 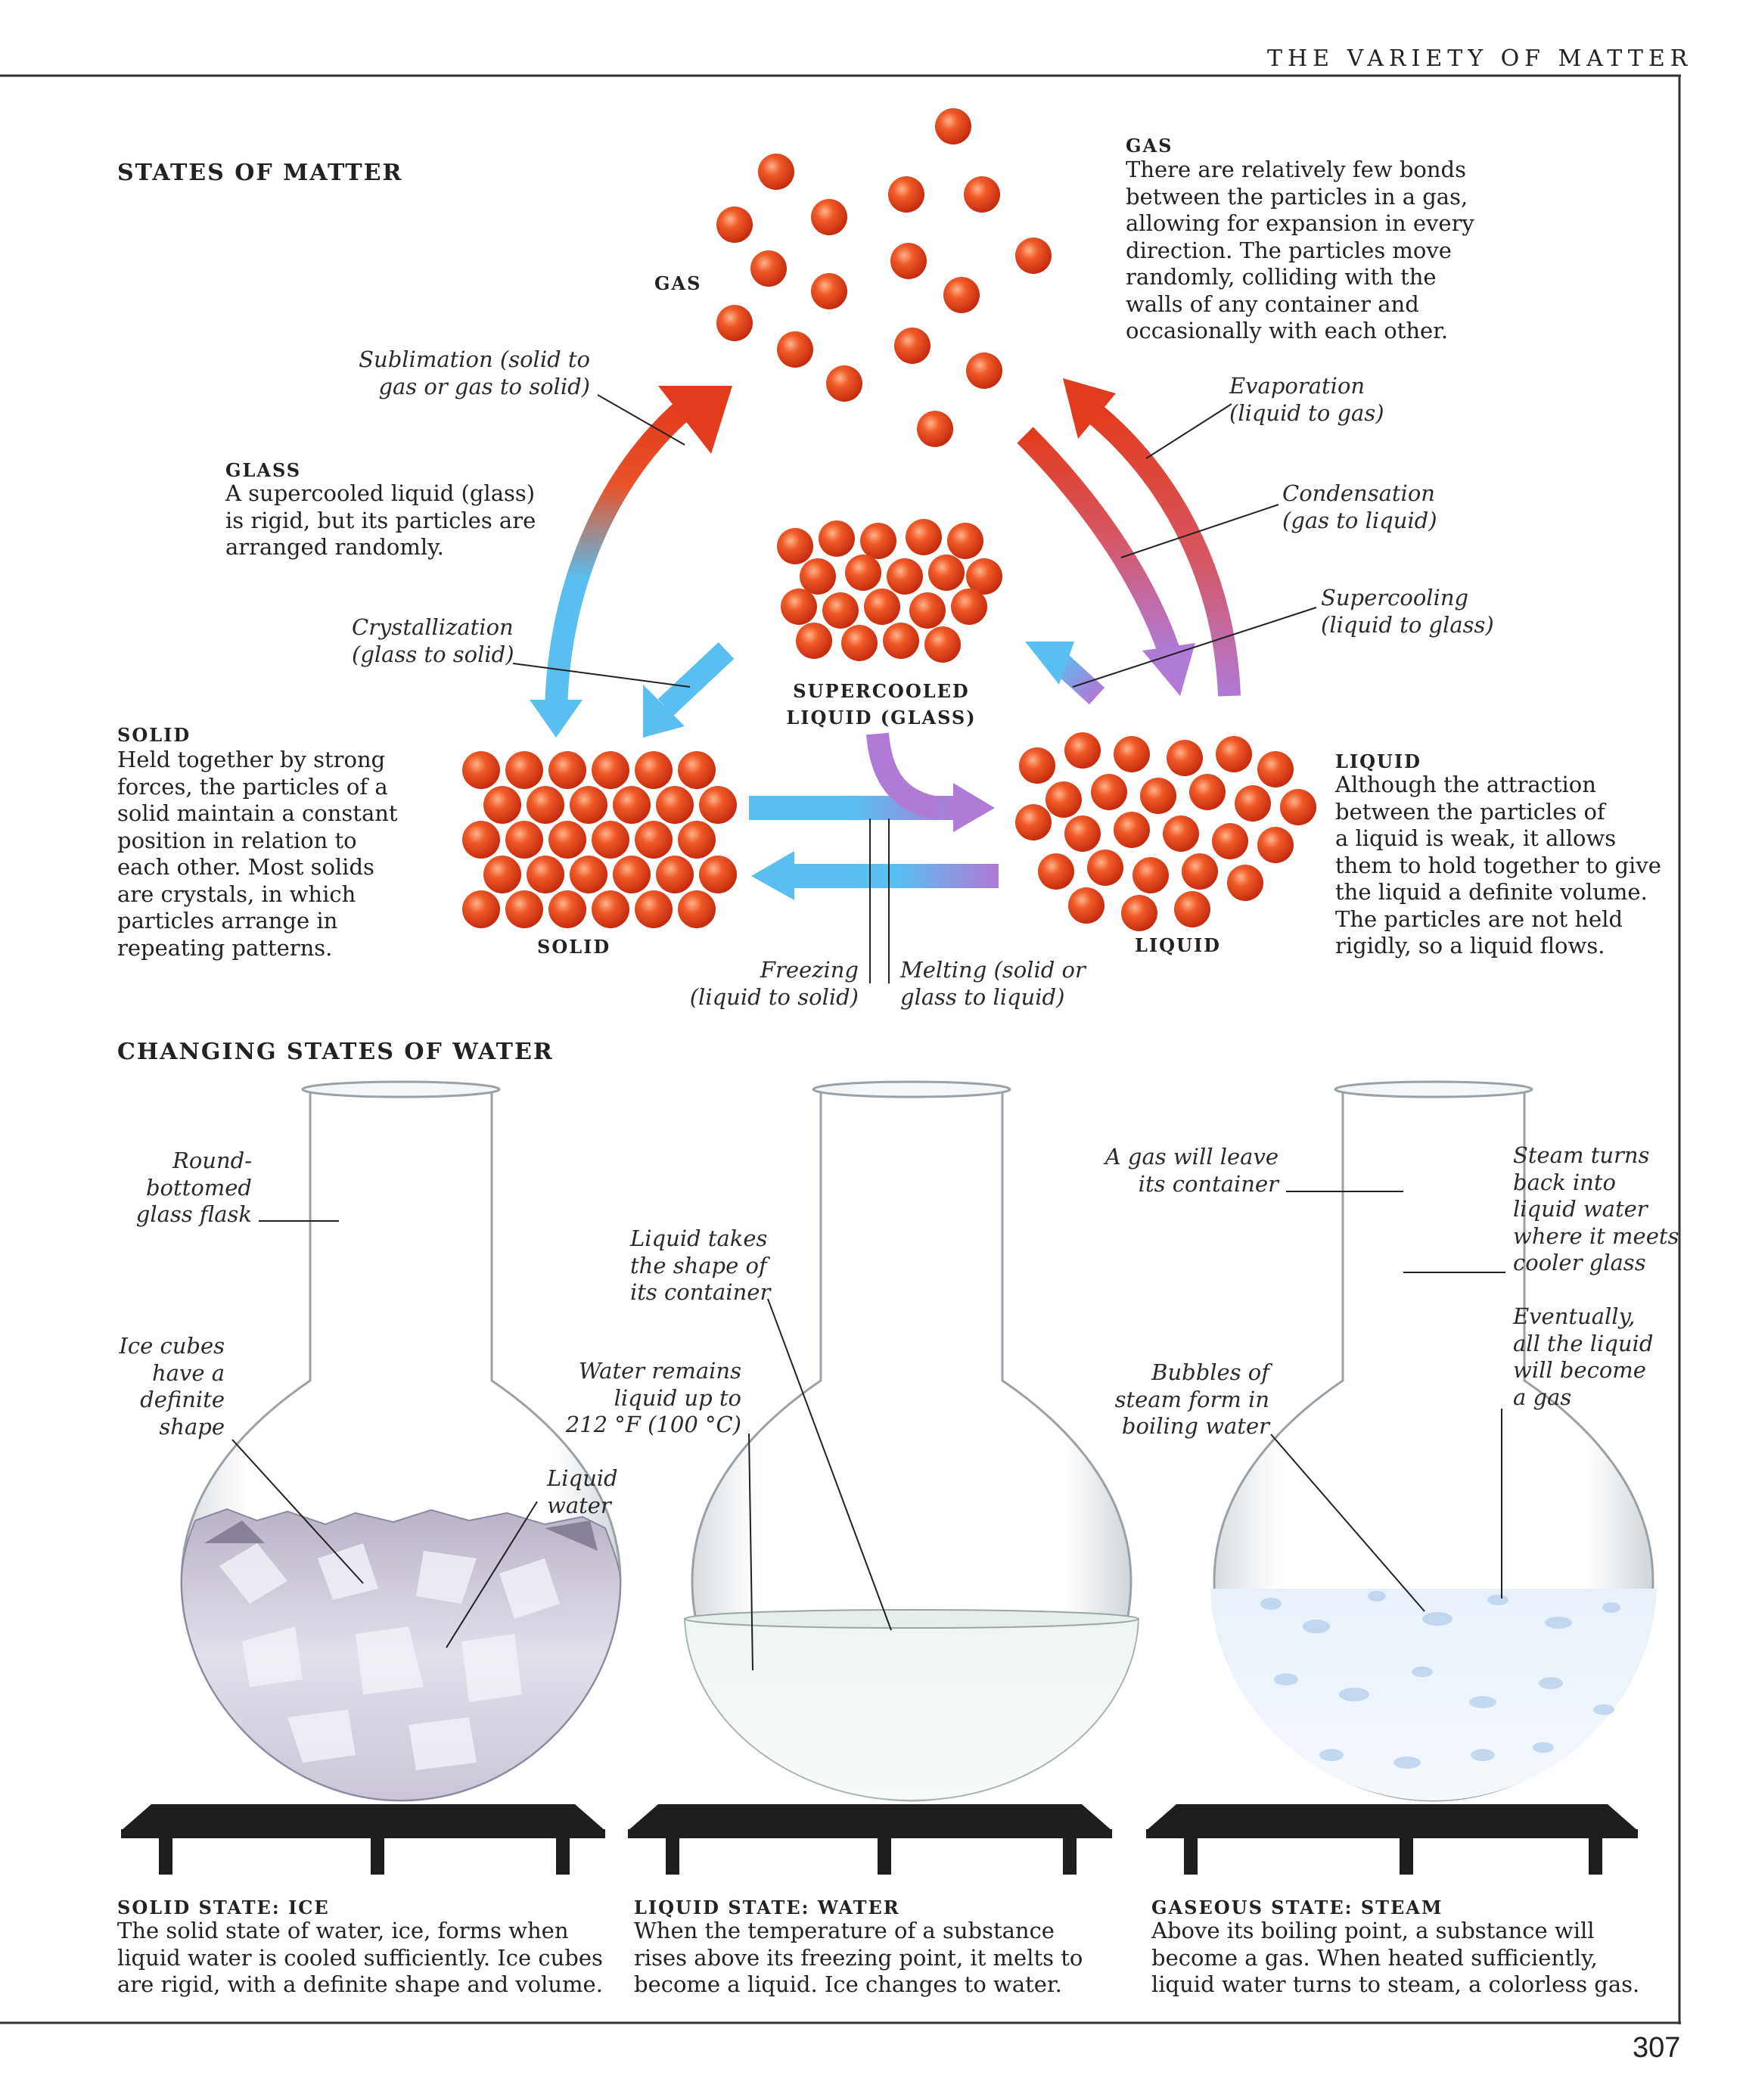 What do you see at coordinates (774, 983) in the screenshot?
I see `freezing-label: Freezing (liquid to solid)` at bounding box center [774, 983].